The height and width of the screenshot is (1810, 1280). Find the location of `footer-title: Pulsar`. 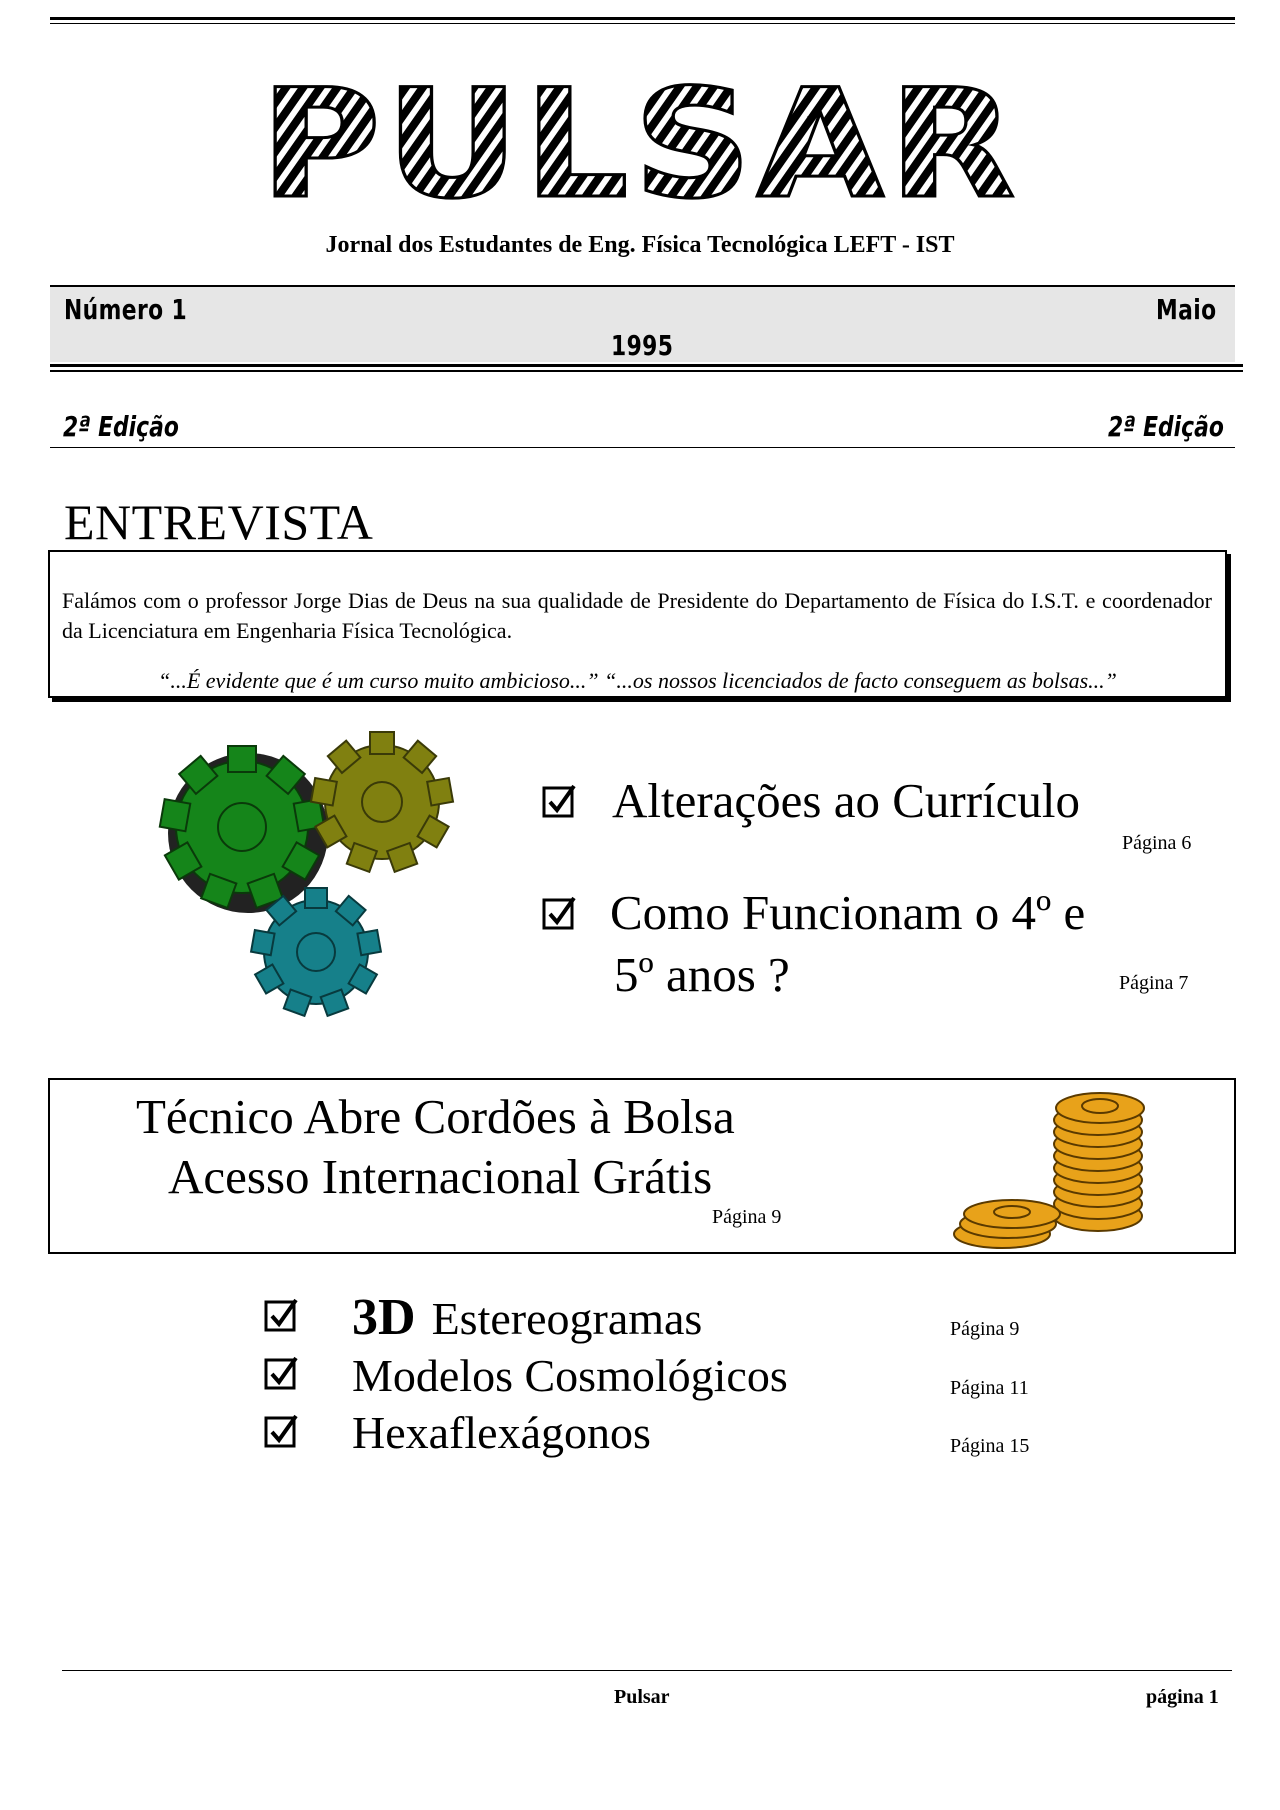

footer-title: Pulsar is located at coordinates (642, 1697).